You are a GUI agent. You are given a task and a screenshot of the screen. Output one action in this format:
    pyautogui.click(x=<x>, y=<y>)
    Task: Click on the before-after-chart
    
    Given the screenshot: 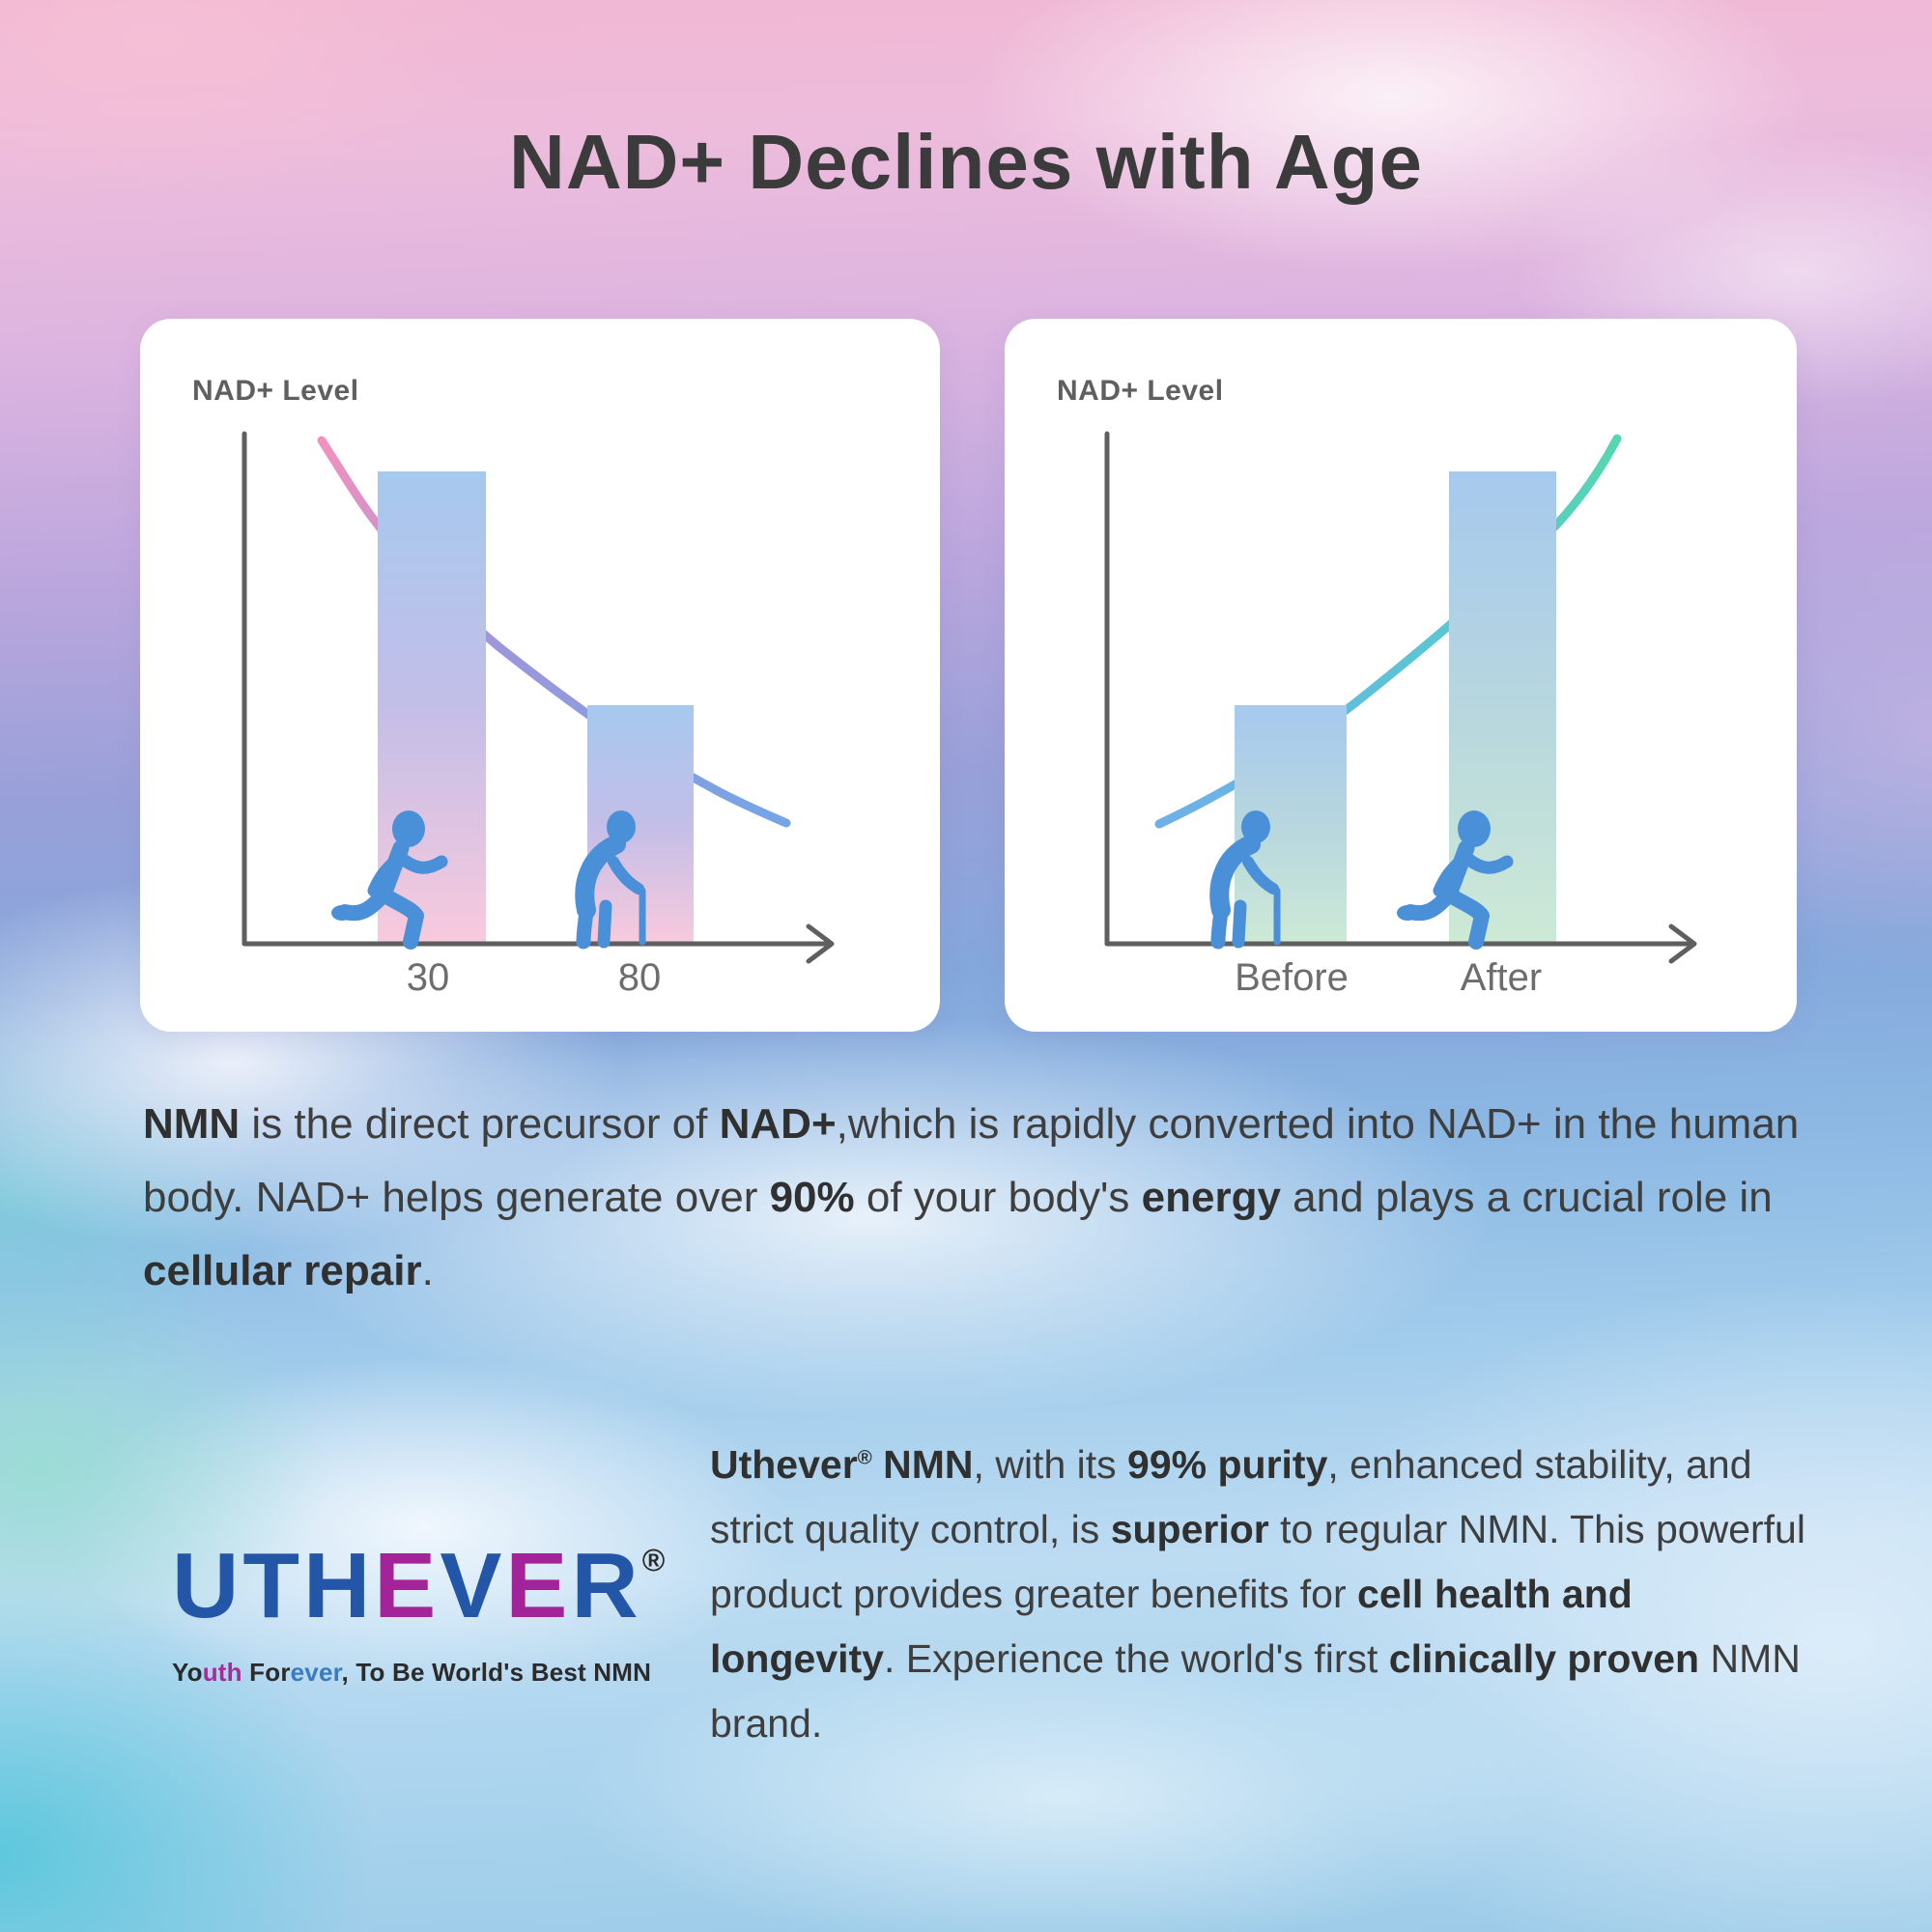 What is the action you would take?
    pyautogui.click(x=1400, y=697)
    